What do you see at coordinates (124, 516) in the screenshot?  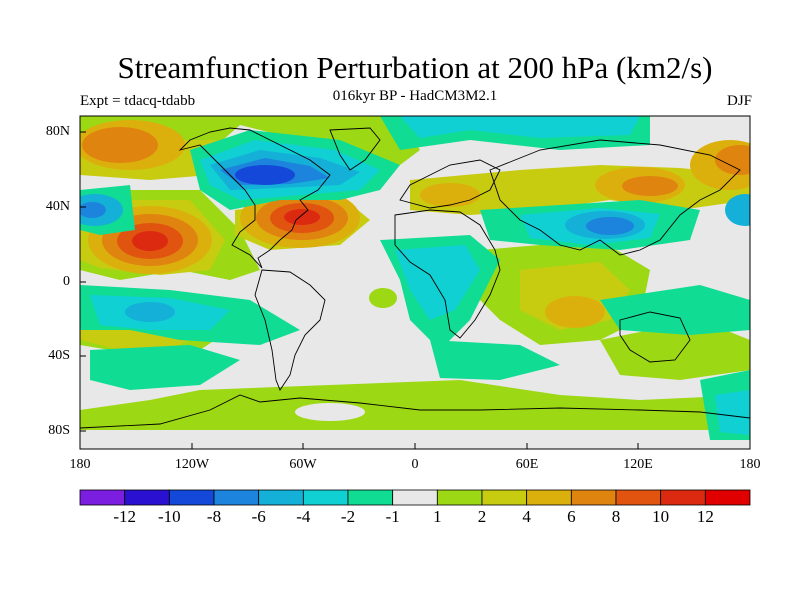 I see `colorbar-label: -12` at bounding box center [124, 516].